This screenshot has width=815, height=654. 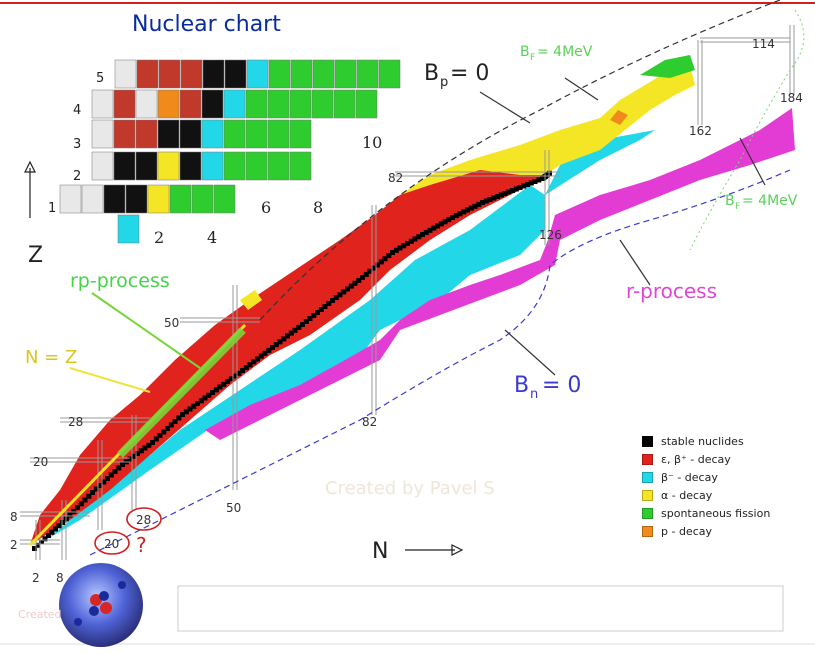 I want to click on legend-label: spontaneous fission, so click(x=716, y=513).